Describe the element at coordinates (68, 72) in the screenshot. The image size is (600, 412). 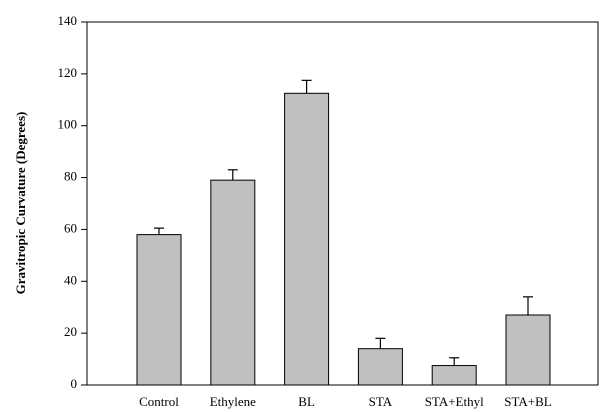
I see `y-tick-label: 120` at that location.